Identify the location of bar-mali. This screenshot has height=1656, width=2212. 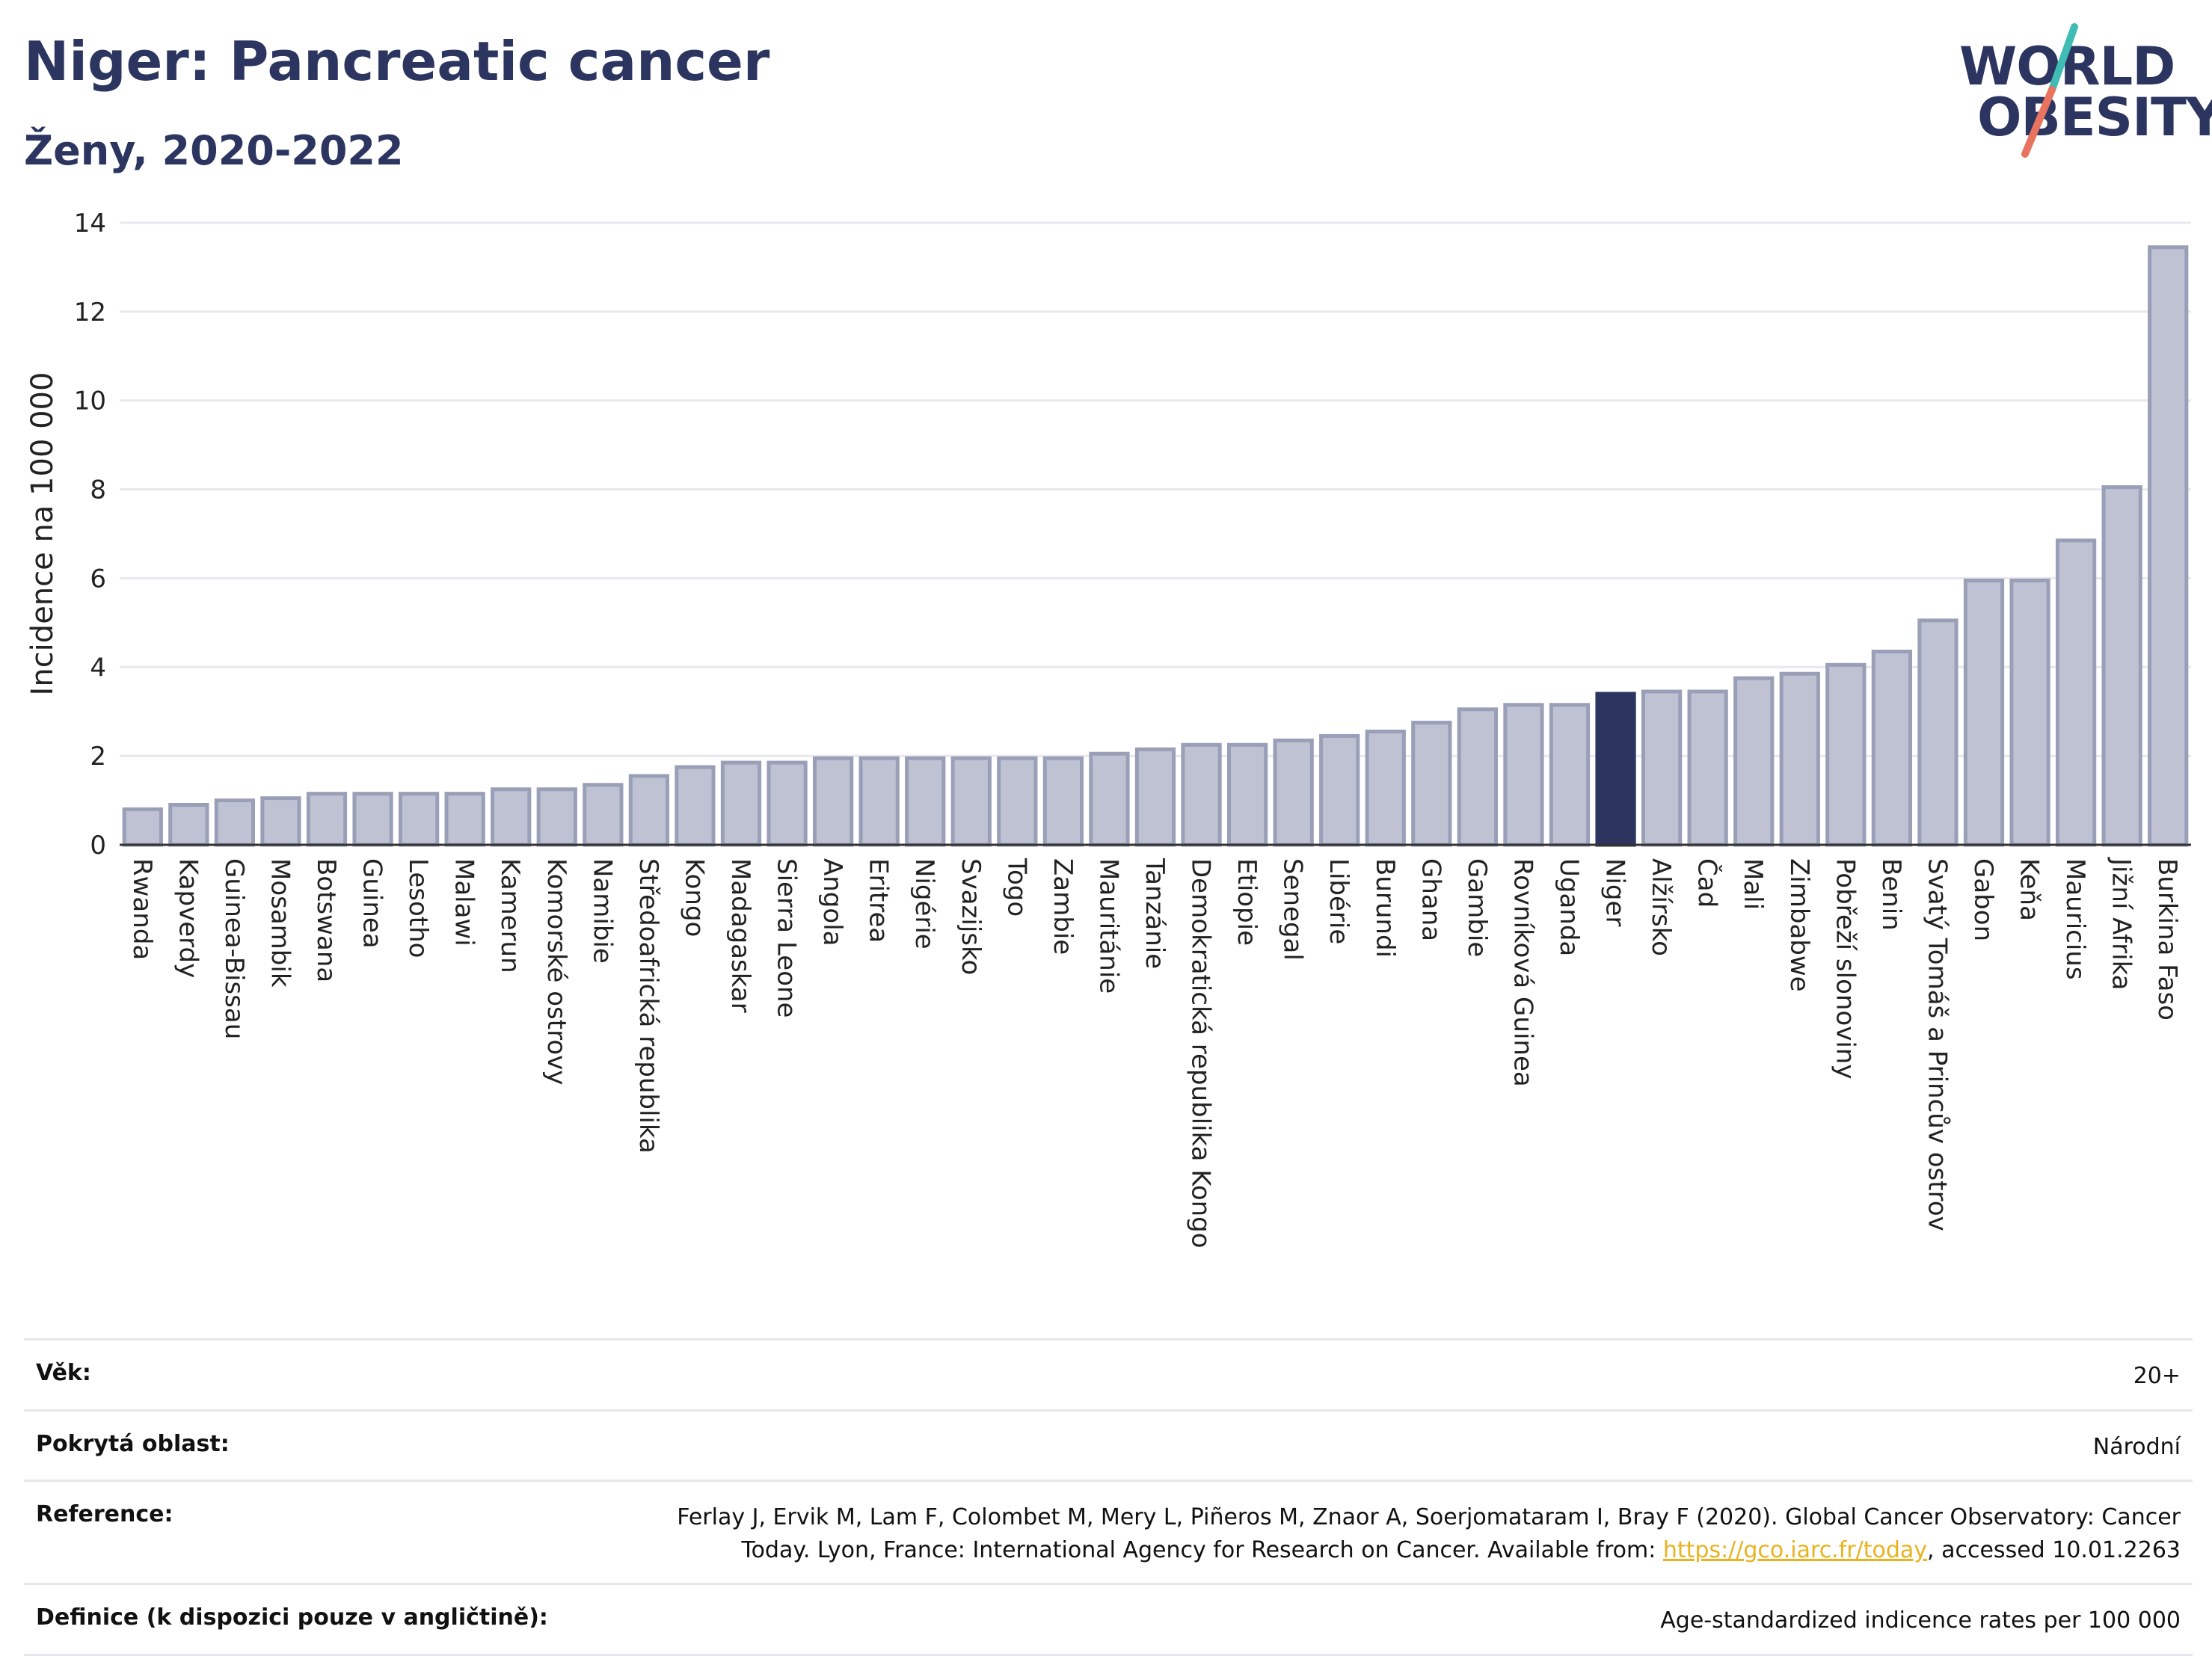
(1754, 761).